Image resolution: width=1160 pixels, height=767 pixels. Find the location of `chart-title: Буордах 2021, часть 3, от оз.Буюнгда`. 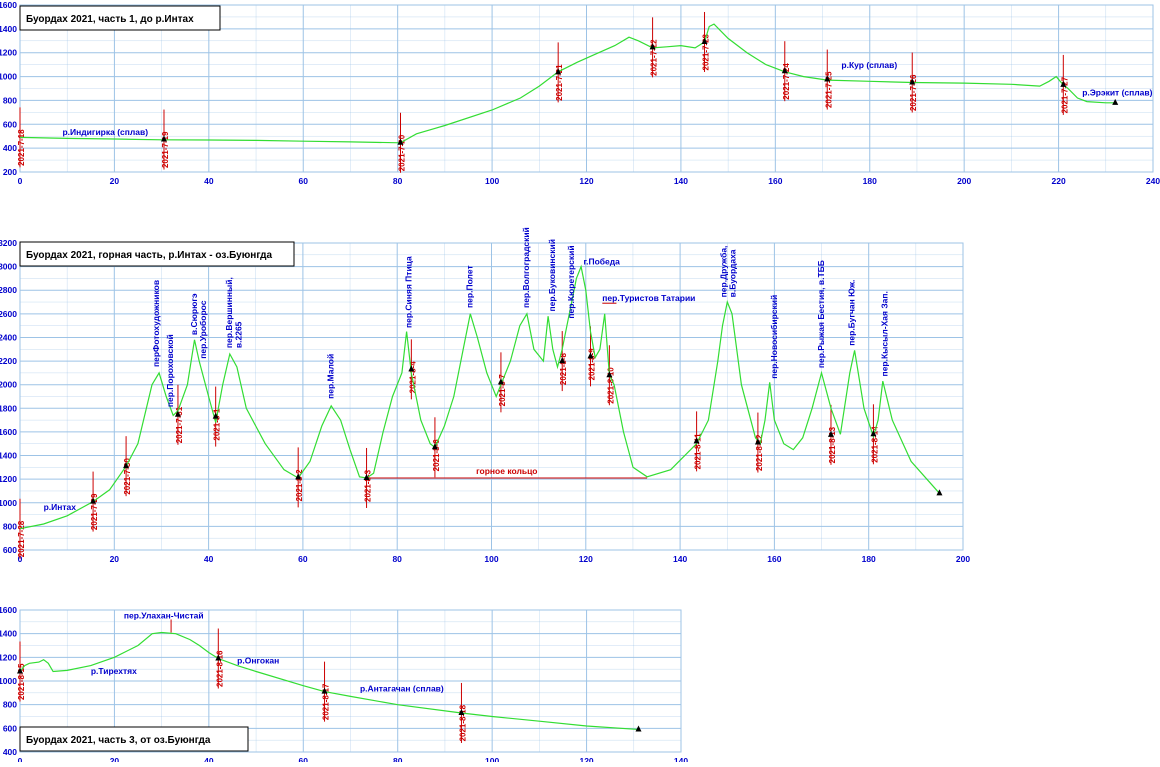

chart-title: Буордах 2021, часть 3, от оз.Буюнгда is located at coordinates (118, 740).